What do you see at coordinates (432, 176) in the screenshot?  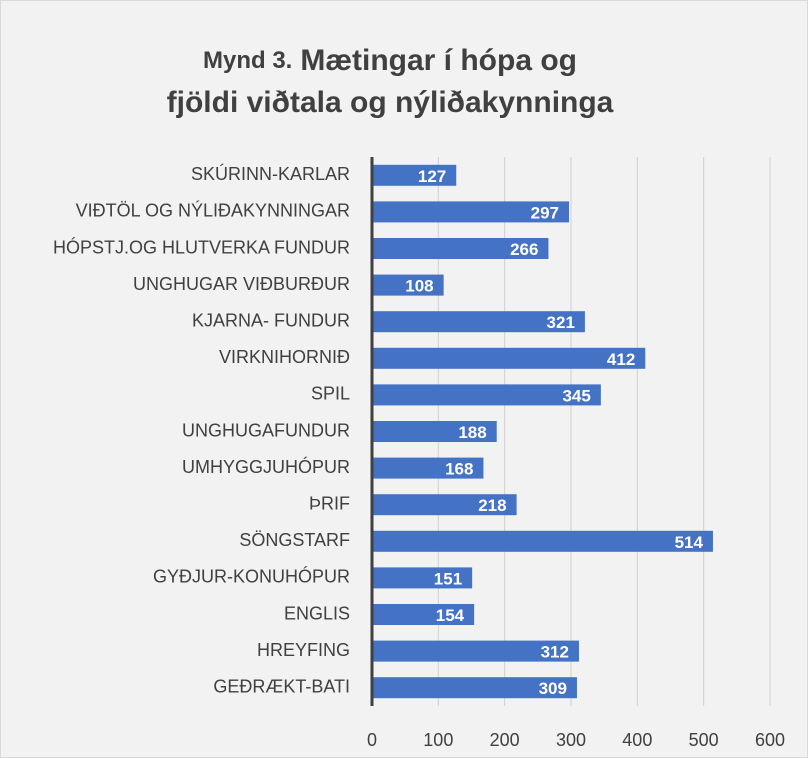 I see `value-label: 127` at bounding box center [432, 176].